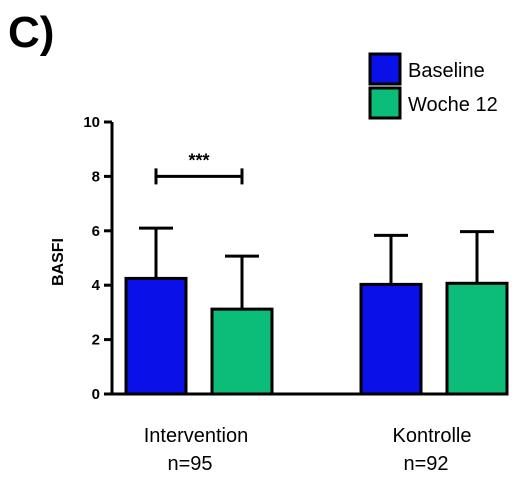 Image resolution: width=530 pixels, height=481 pixels. I want to click on category-label: Intervention, so click(196, 436).